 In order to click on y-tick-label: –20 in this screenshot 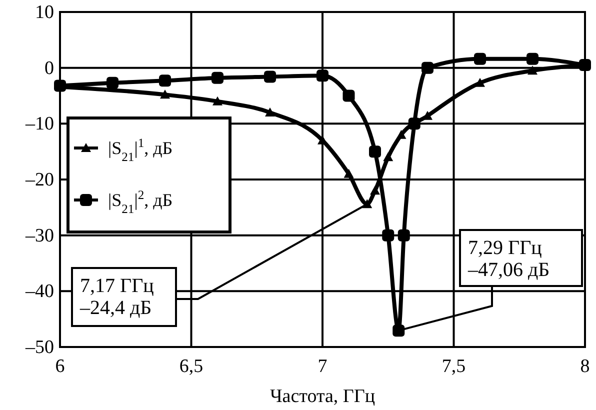, I will do `click(39, 180)`.